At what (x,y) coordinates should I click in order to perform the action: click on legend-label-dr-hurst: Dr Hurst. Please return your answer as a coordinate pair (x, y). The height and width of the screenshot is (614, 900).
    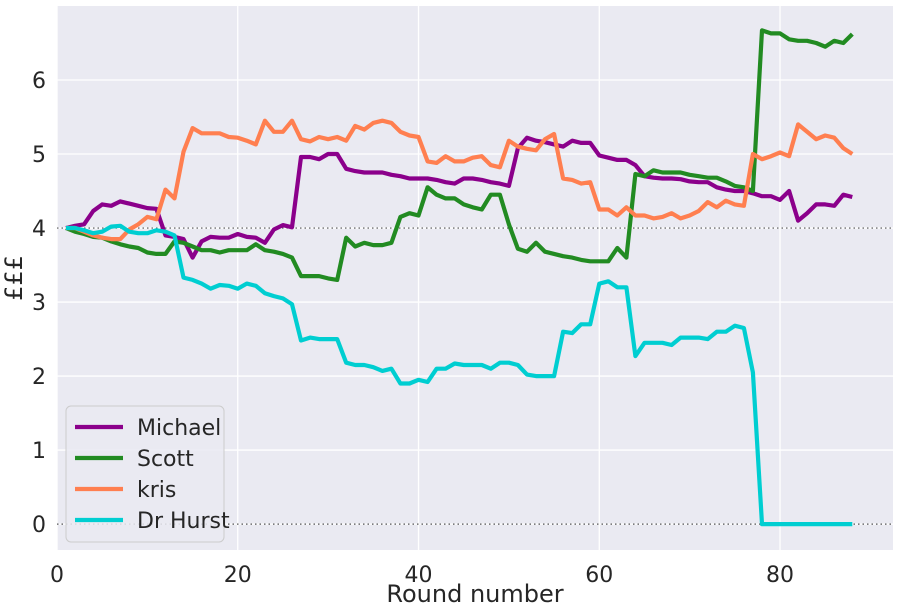
    Looking at the image, I should click on (183, 521).